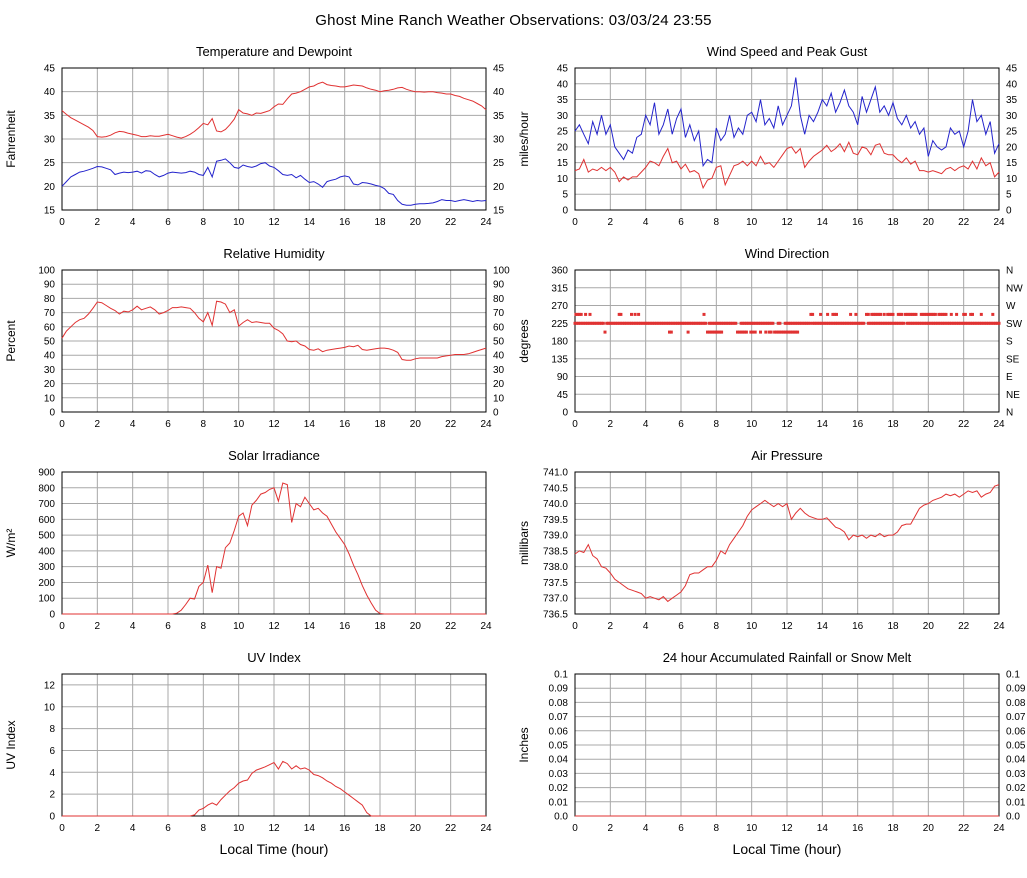  I want to click on y-tick-label-right: E, so click(1009, 377).